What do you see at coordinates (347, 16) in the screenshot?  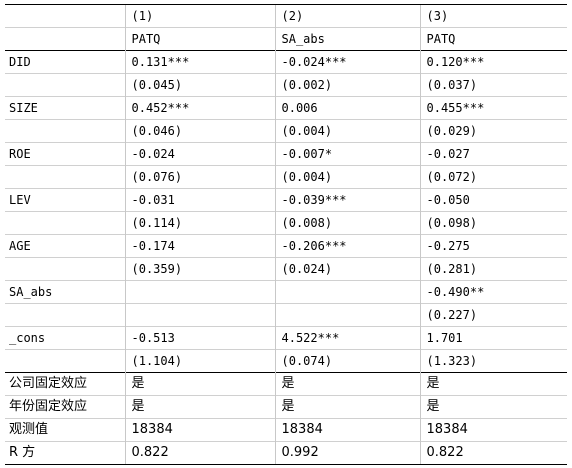 I see `model-2-label: (2)` at bounding box center [347, 16].